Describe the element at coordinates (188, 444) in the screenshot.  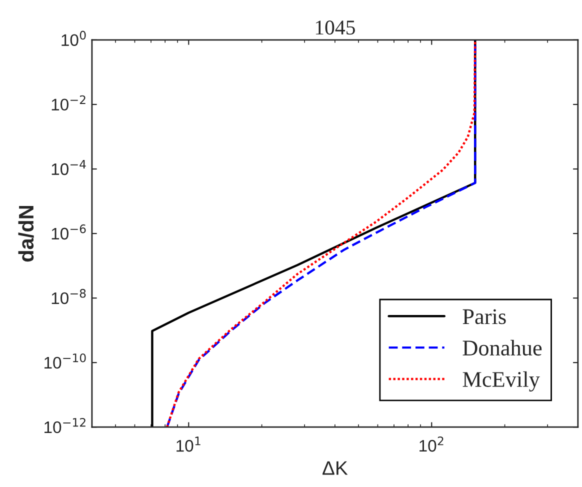
I see `x-tick-label: 10$^{1}$` at that location.